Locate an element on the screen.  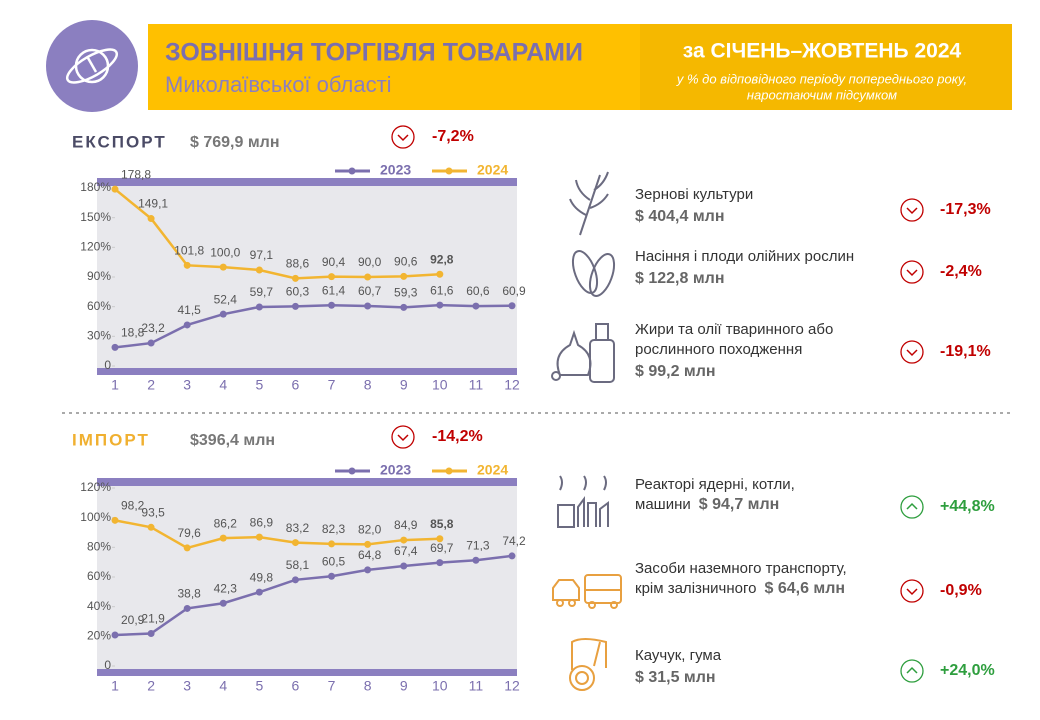
icon-wheat is located at coordinates (589, 203).